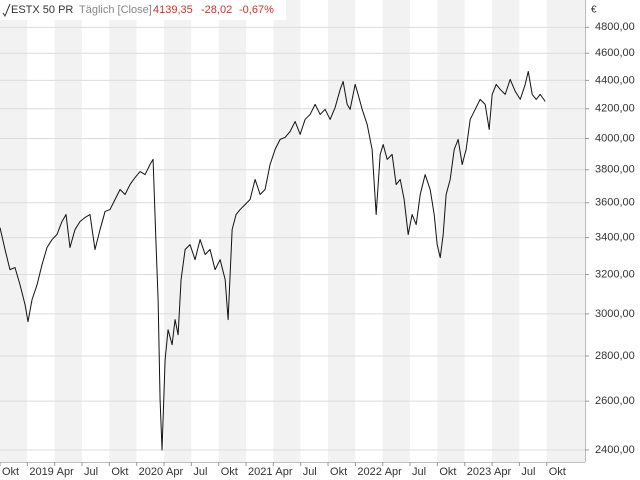 The image size is (640, 480). Describe the element at coordinates (42, 10) in the screenshot. I see `chart-title: ESTX 50 PR` at that location.